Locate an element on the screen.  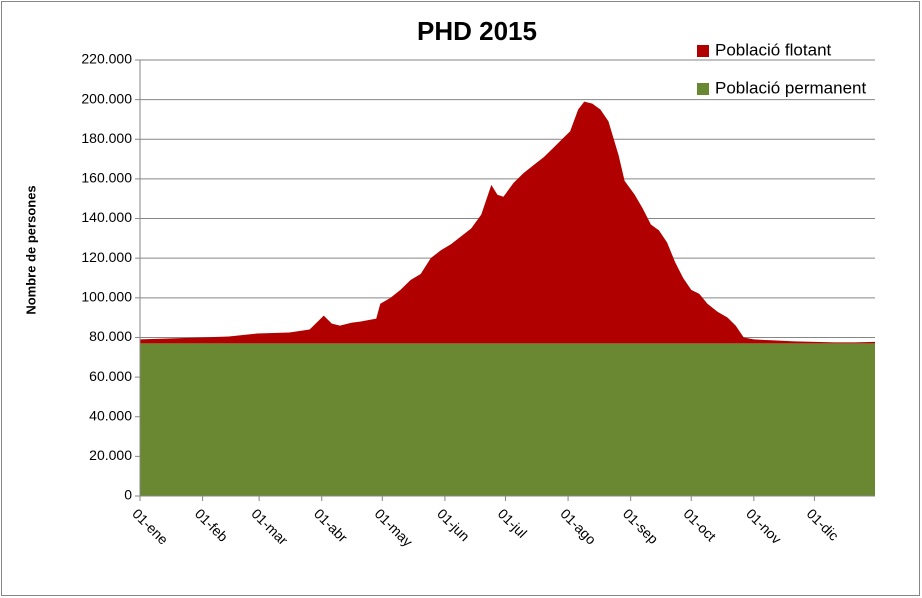
y-tick-label: 20.000 is located at coordinates (110, 455).